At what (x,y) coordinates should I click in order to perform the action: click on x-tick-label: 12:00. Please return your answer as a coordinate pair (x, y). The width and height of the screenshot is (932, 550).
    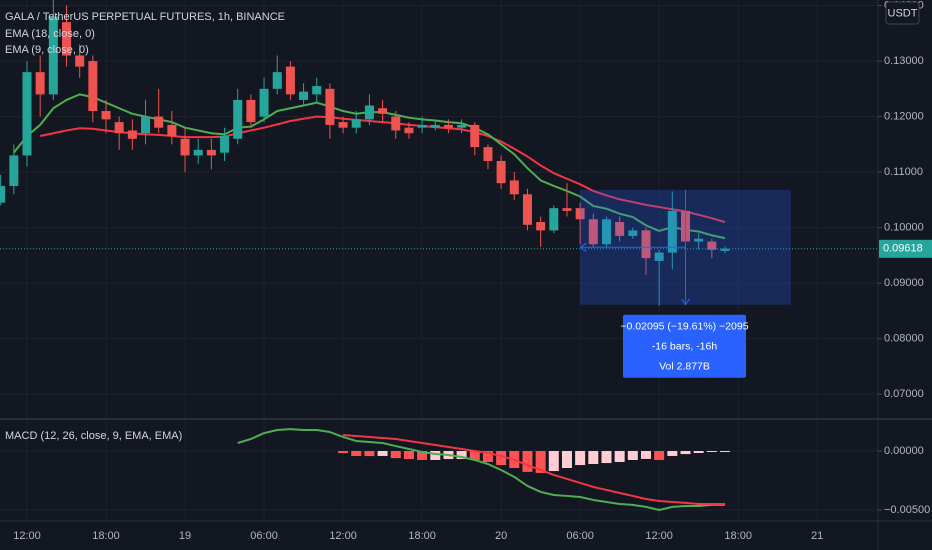
    Looking at the image, I should click on (27, 536).